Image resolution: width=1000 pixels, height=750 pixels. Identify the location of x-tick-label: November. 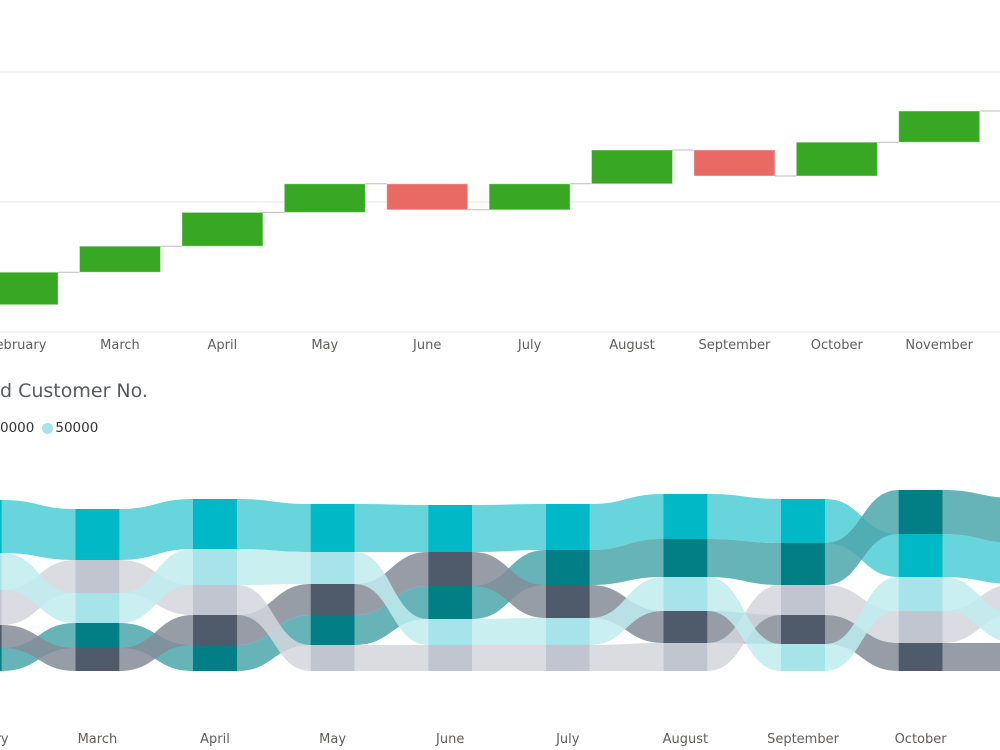
(939, 345).